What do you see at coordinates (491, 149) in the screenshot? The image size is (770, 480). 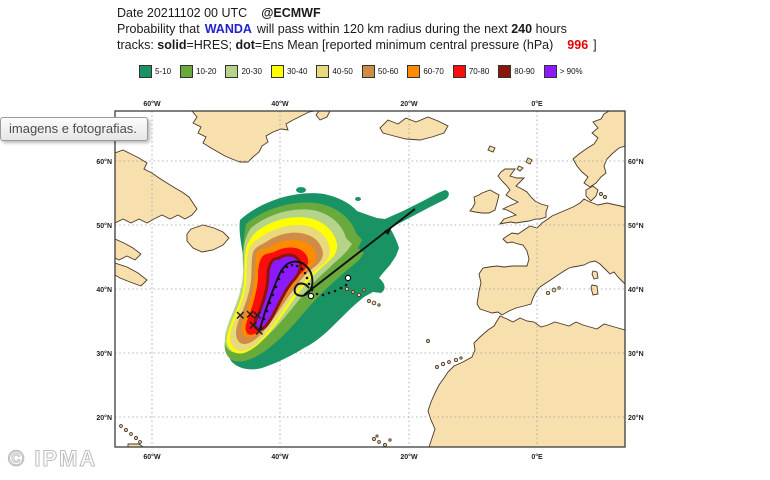 I see `landmass-faroe-islands` at bounding box center [491, 149].